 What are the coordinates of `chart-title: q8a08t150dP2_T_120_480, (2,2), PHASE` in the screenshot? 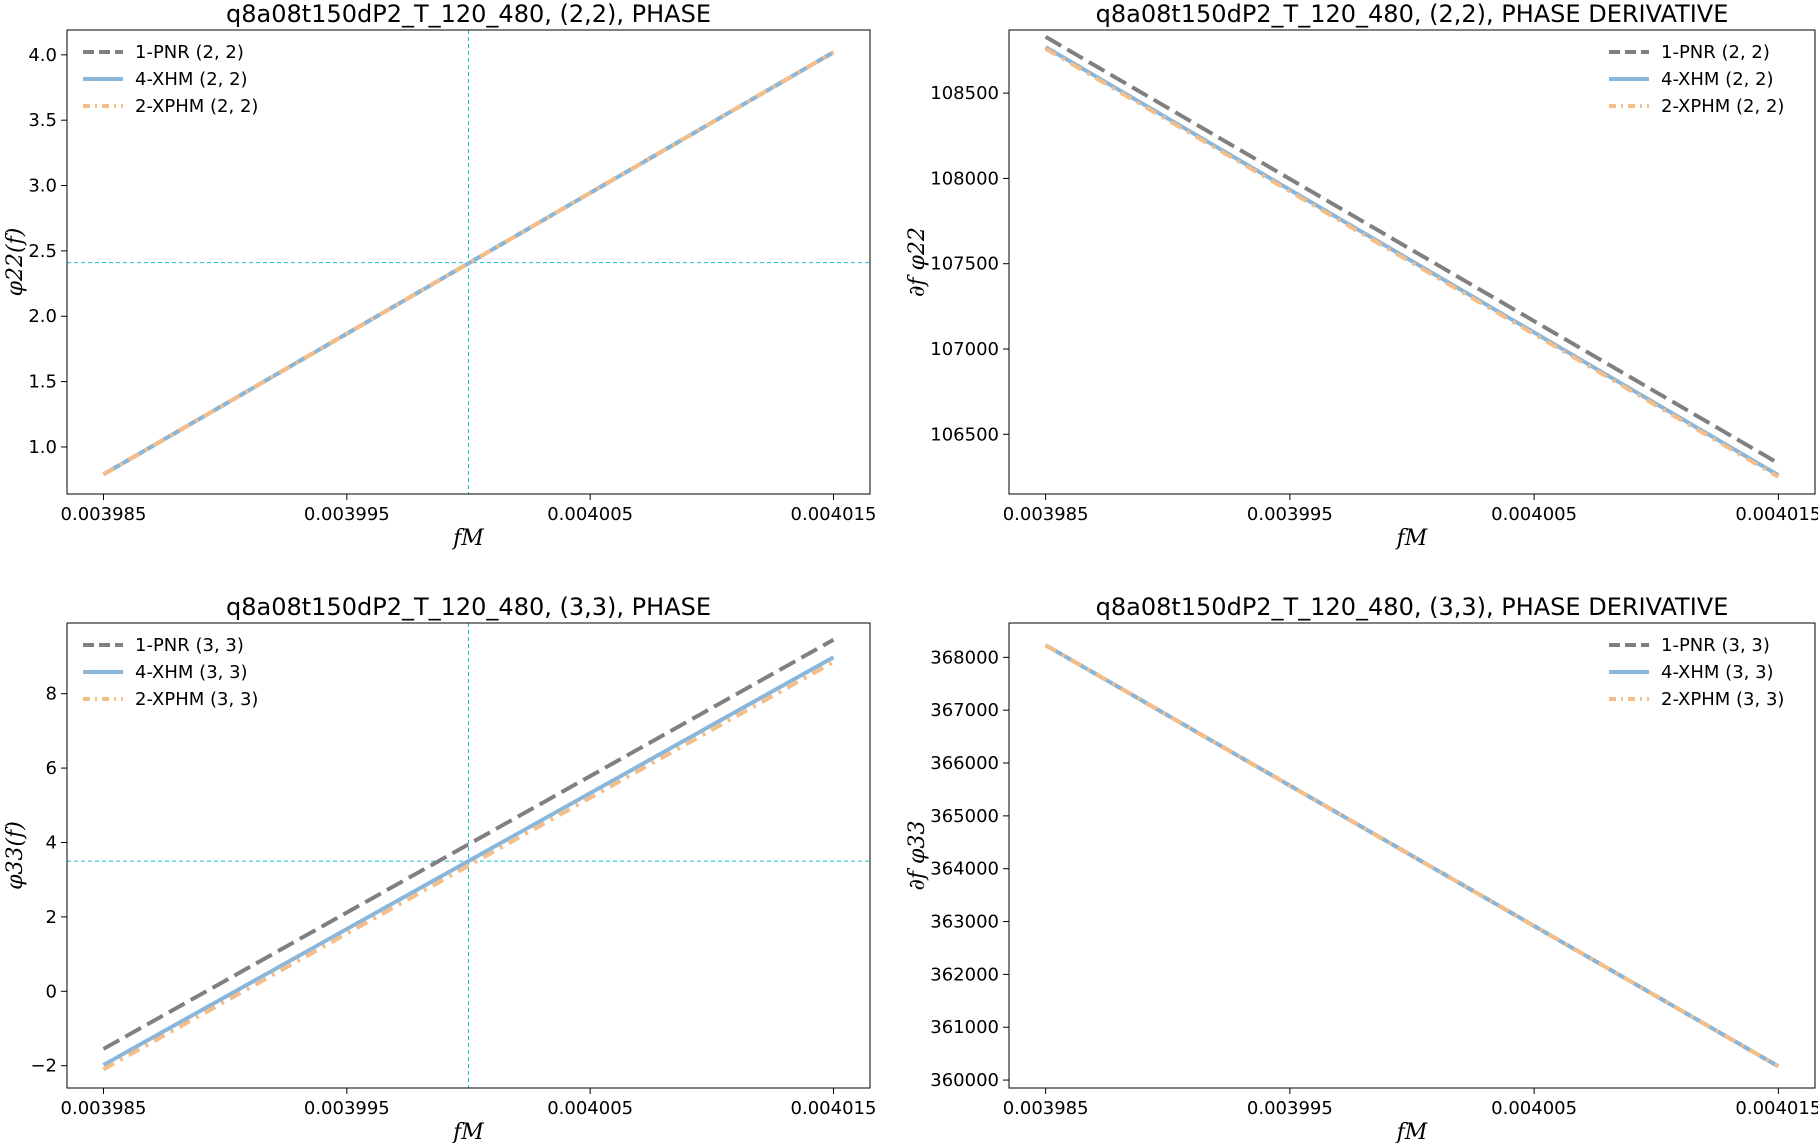 It's located at (468, 14).